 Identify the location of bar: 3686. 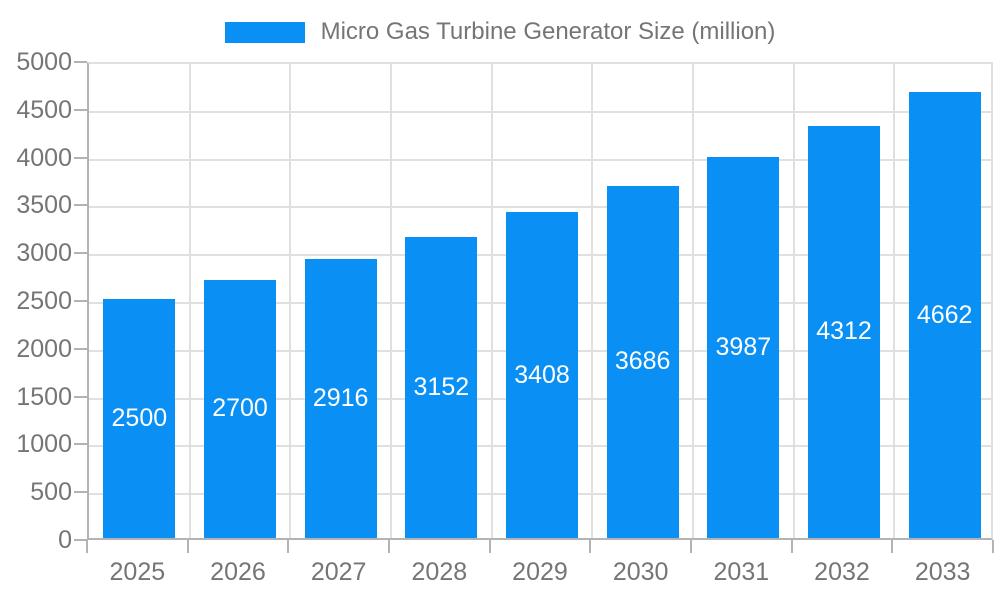
(642, 361).